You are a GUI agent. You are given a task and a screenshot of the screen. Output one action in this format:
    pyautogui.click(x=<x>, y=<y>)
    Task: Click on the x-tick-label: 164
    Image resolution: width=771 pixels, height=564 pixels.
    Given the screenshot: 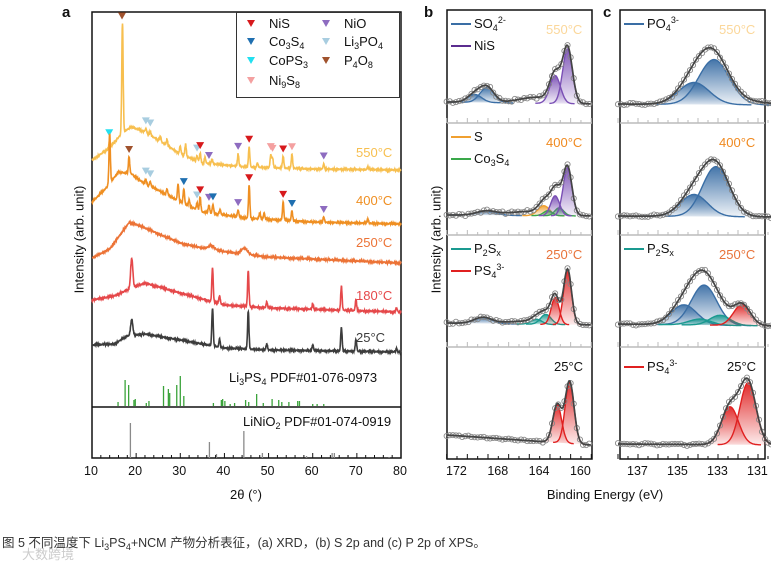 What is the action you would take?
    pyautogui.click(x=539, y=471)
    